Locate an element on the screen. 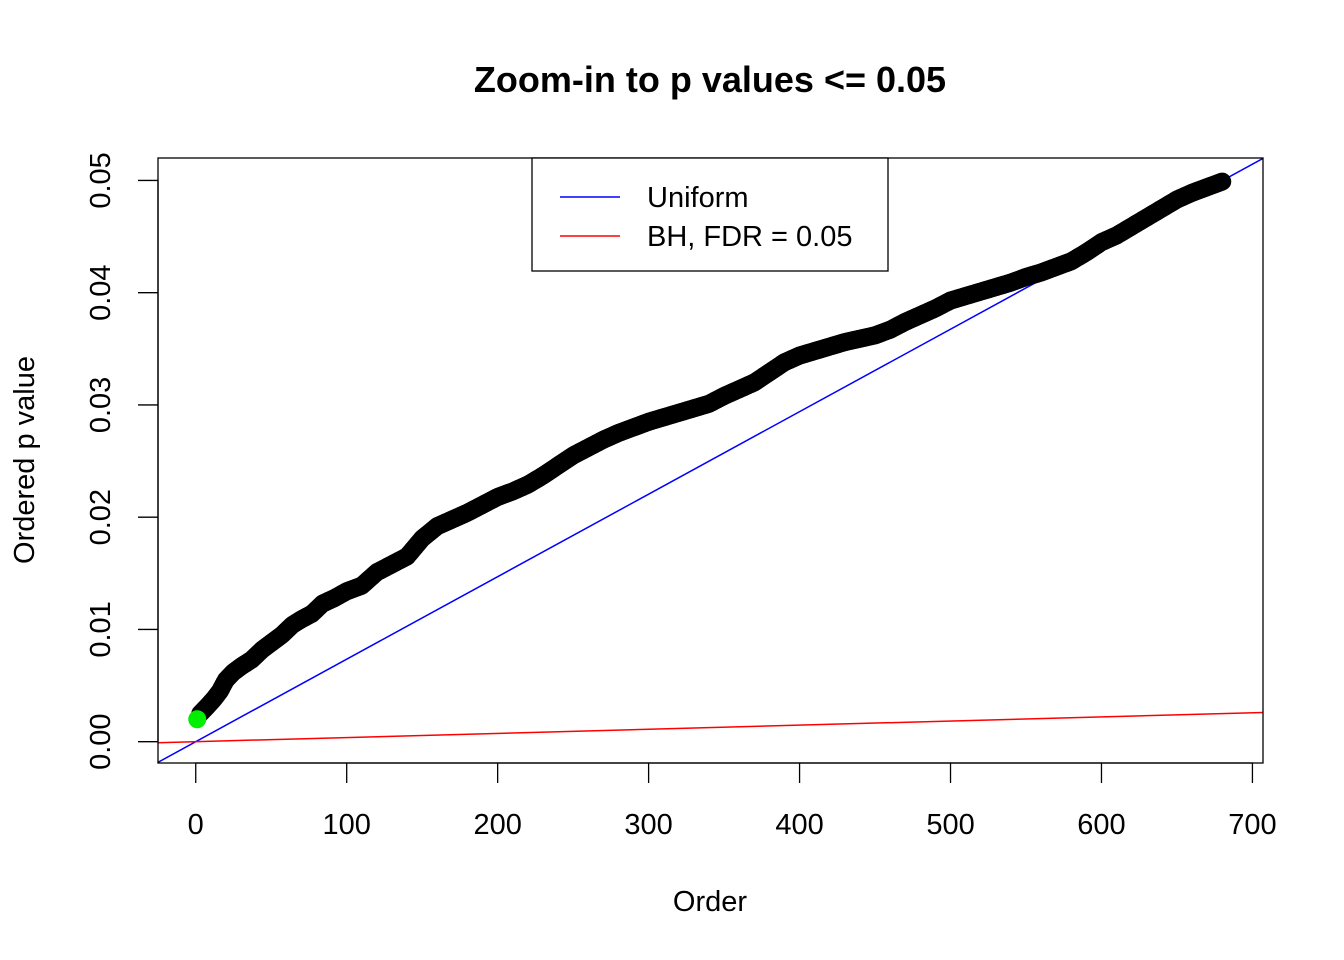  data-point is located at coordinates (1222, 181).